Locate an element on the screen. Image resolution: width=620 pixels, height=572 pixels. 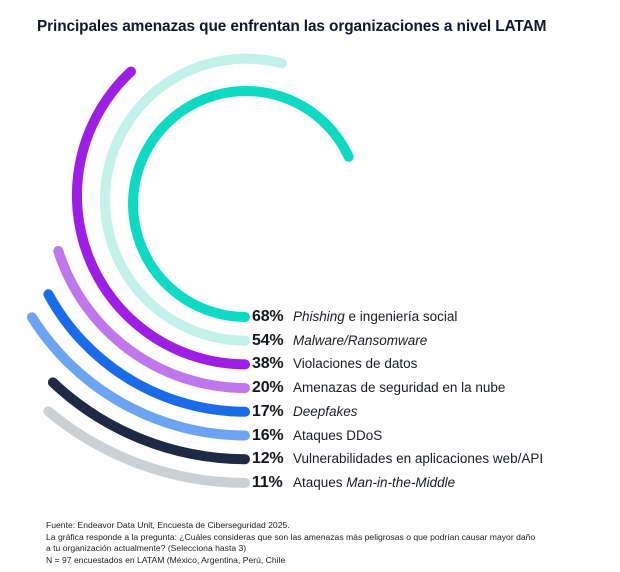
legend-percent: 17% is located at coordinates (268, 411).